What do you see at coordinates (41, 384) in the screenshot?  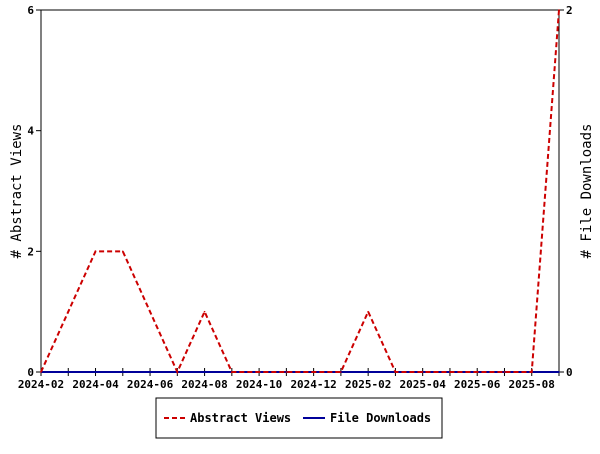 I see `x-tick-label-2024-02: 2024-02` at bounding box center [41, 384].